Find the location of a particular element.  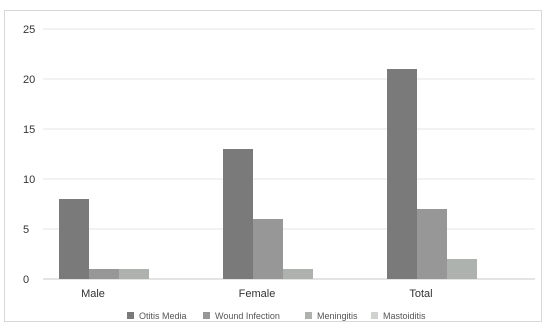

legend-label: Otitis Media is located at coordinates (163, 316).